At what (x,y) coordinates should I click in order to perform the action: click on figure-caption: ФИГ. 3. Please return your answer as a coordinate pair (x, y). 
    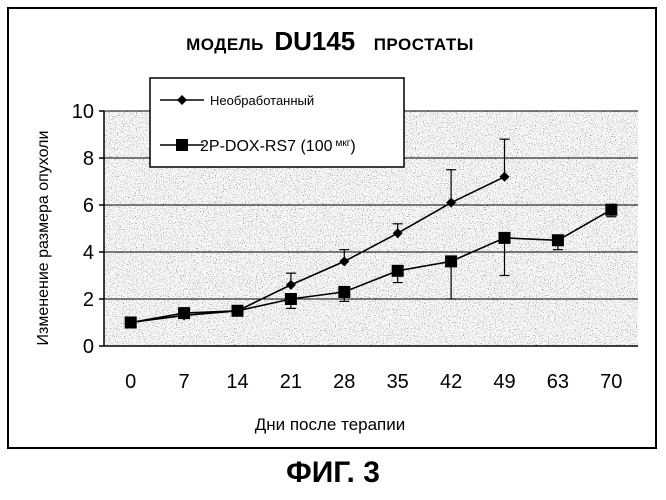
    Looking at the image, I should click on (333, 473).